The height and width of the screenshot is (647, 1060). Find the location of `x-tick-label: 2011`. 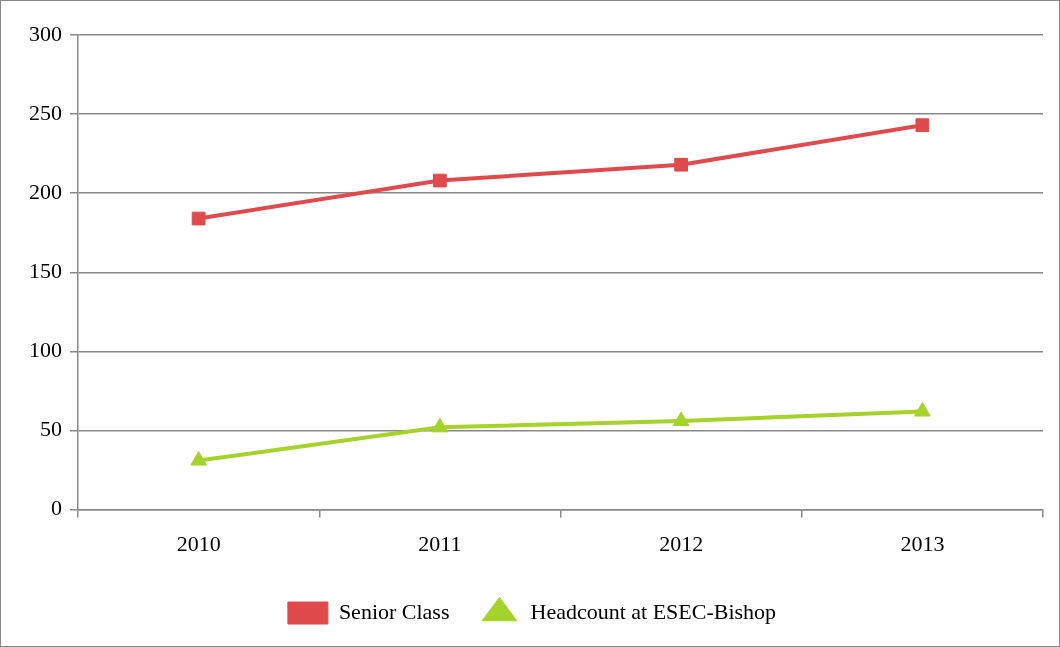

x-tick-label: 2011 is located at coordinates (440, 543).